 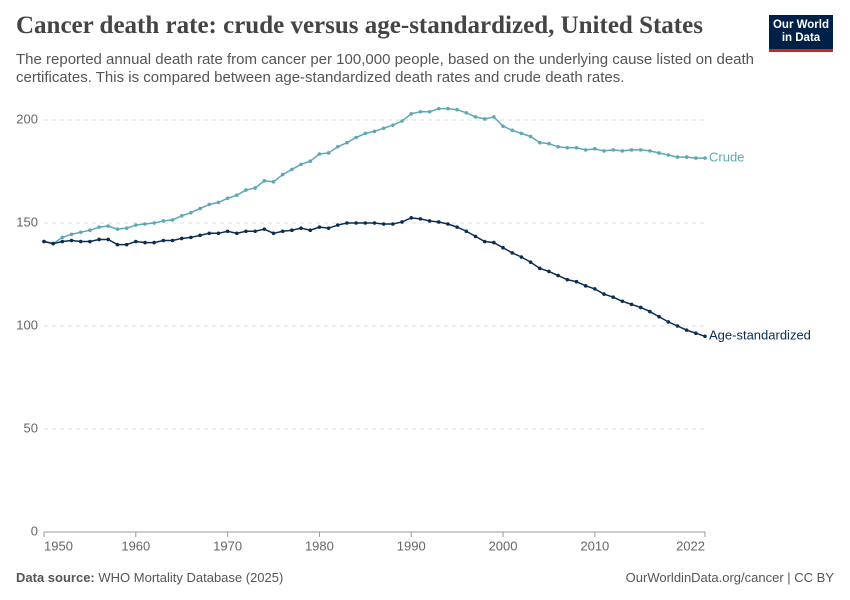 What do you see at coordinates (760, 335) in the screenshot?
I see `series-label: Age-standardized` at bounding box center [760, 335].